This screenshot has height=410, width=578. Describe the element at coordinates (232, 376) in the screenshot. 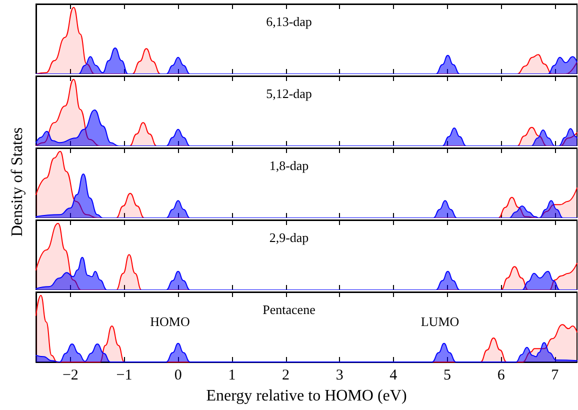

I see `x-tick-label: 1` at that location.